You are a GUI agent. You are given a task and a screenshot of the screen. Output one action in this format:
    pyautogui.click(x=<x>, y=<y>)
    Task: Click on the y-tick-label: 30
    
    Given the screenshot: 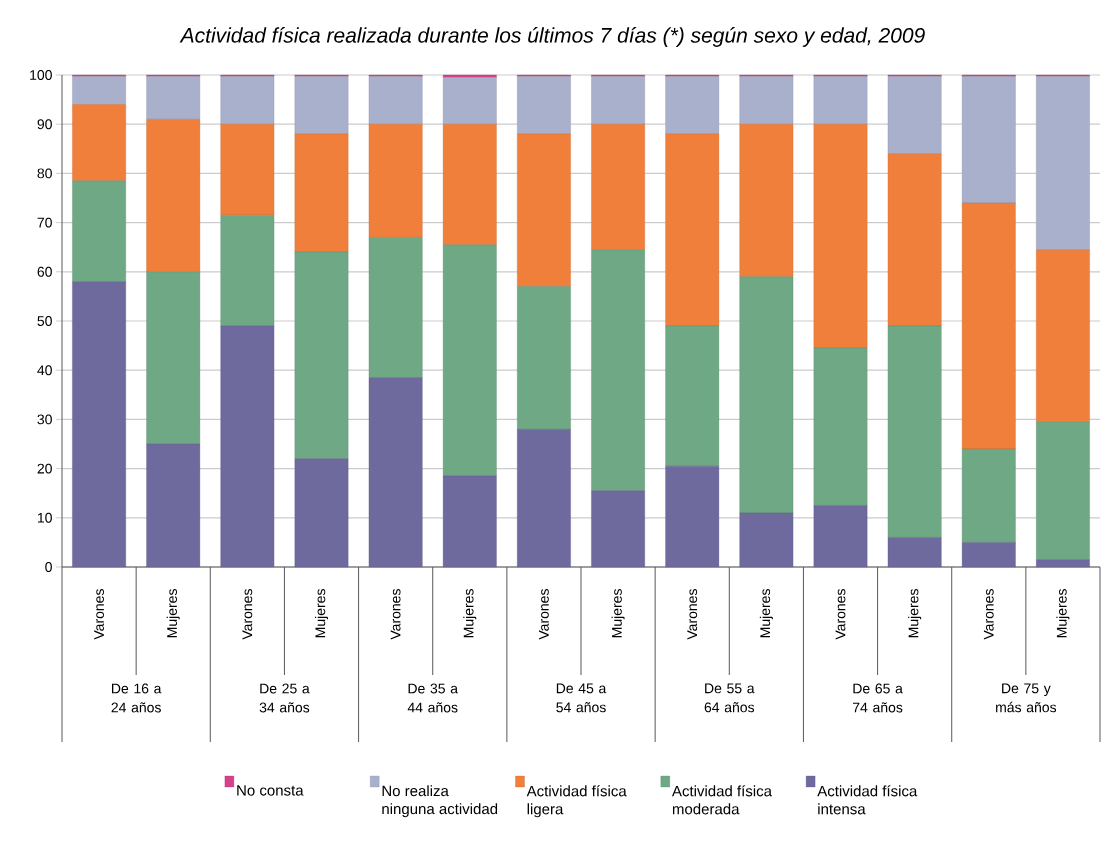 What is the action you would take?
    pyautogui.click(x=44, y=419)
    